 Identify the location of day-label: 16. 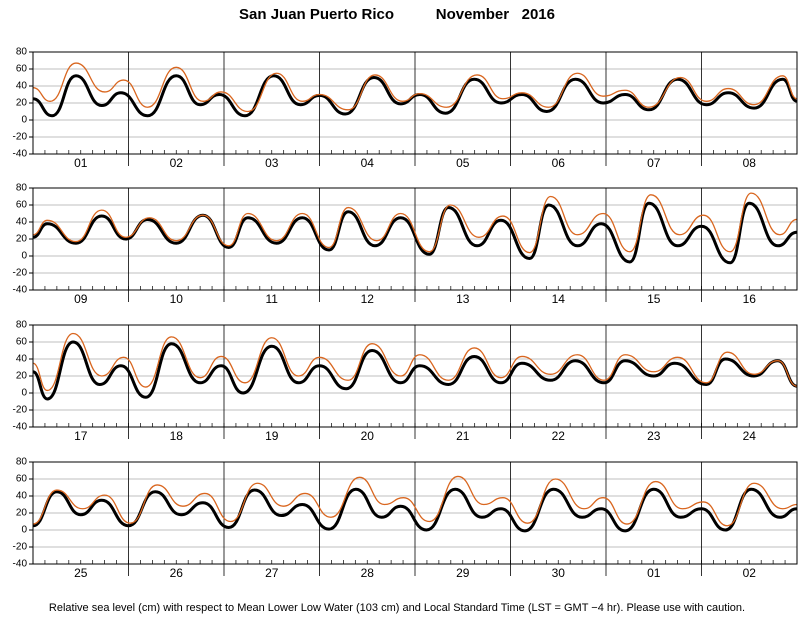
(750, 299).